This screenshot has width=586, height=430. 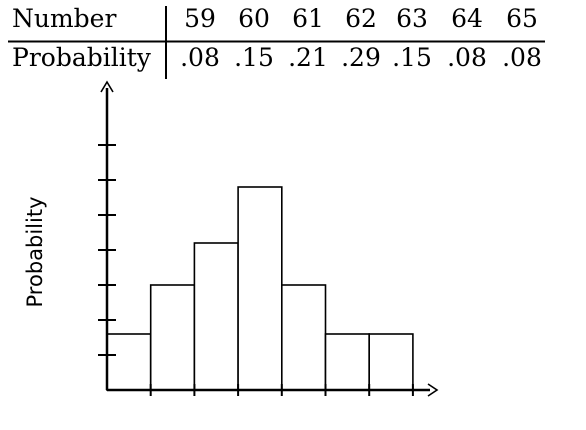 What do you see at coordinates (281, 390) in the screenshot?
I see `x-axis-ticks` at bounding box center [281, 390].